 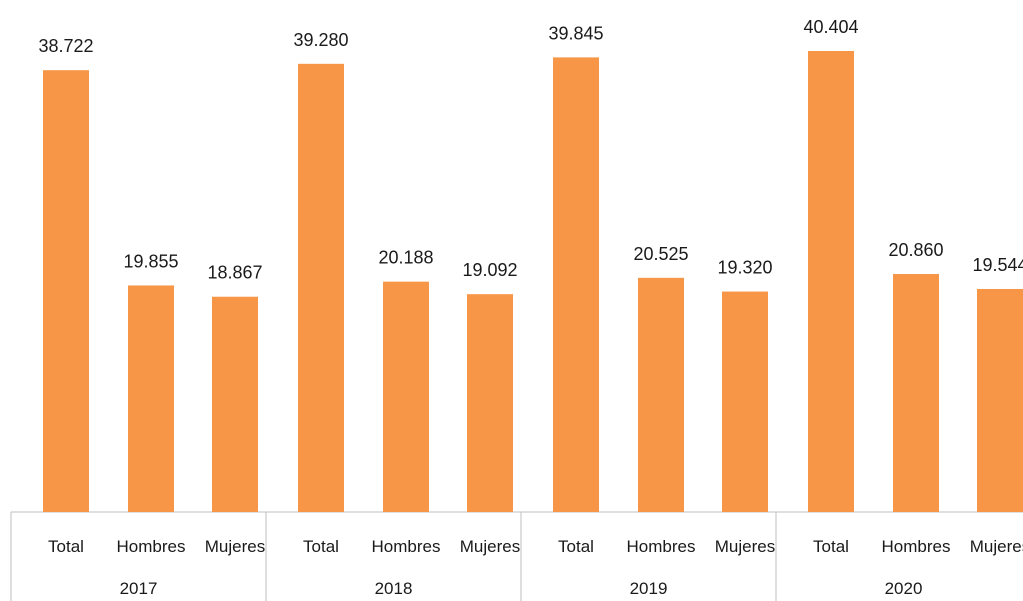 What do you see at coordinates (235, 404) in the screenshot?
I see `bar-2017-mujeres` at bounding box center [235, 404].